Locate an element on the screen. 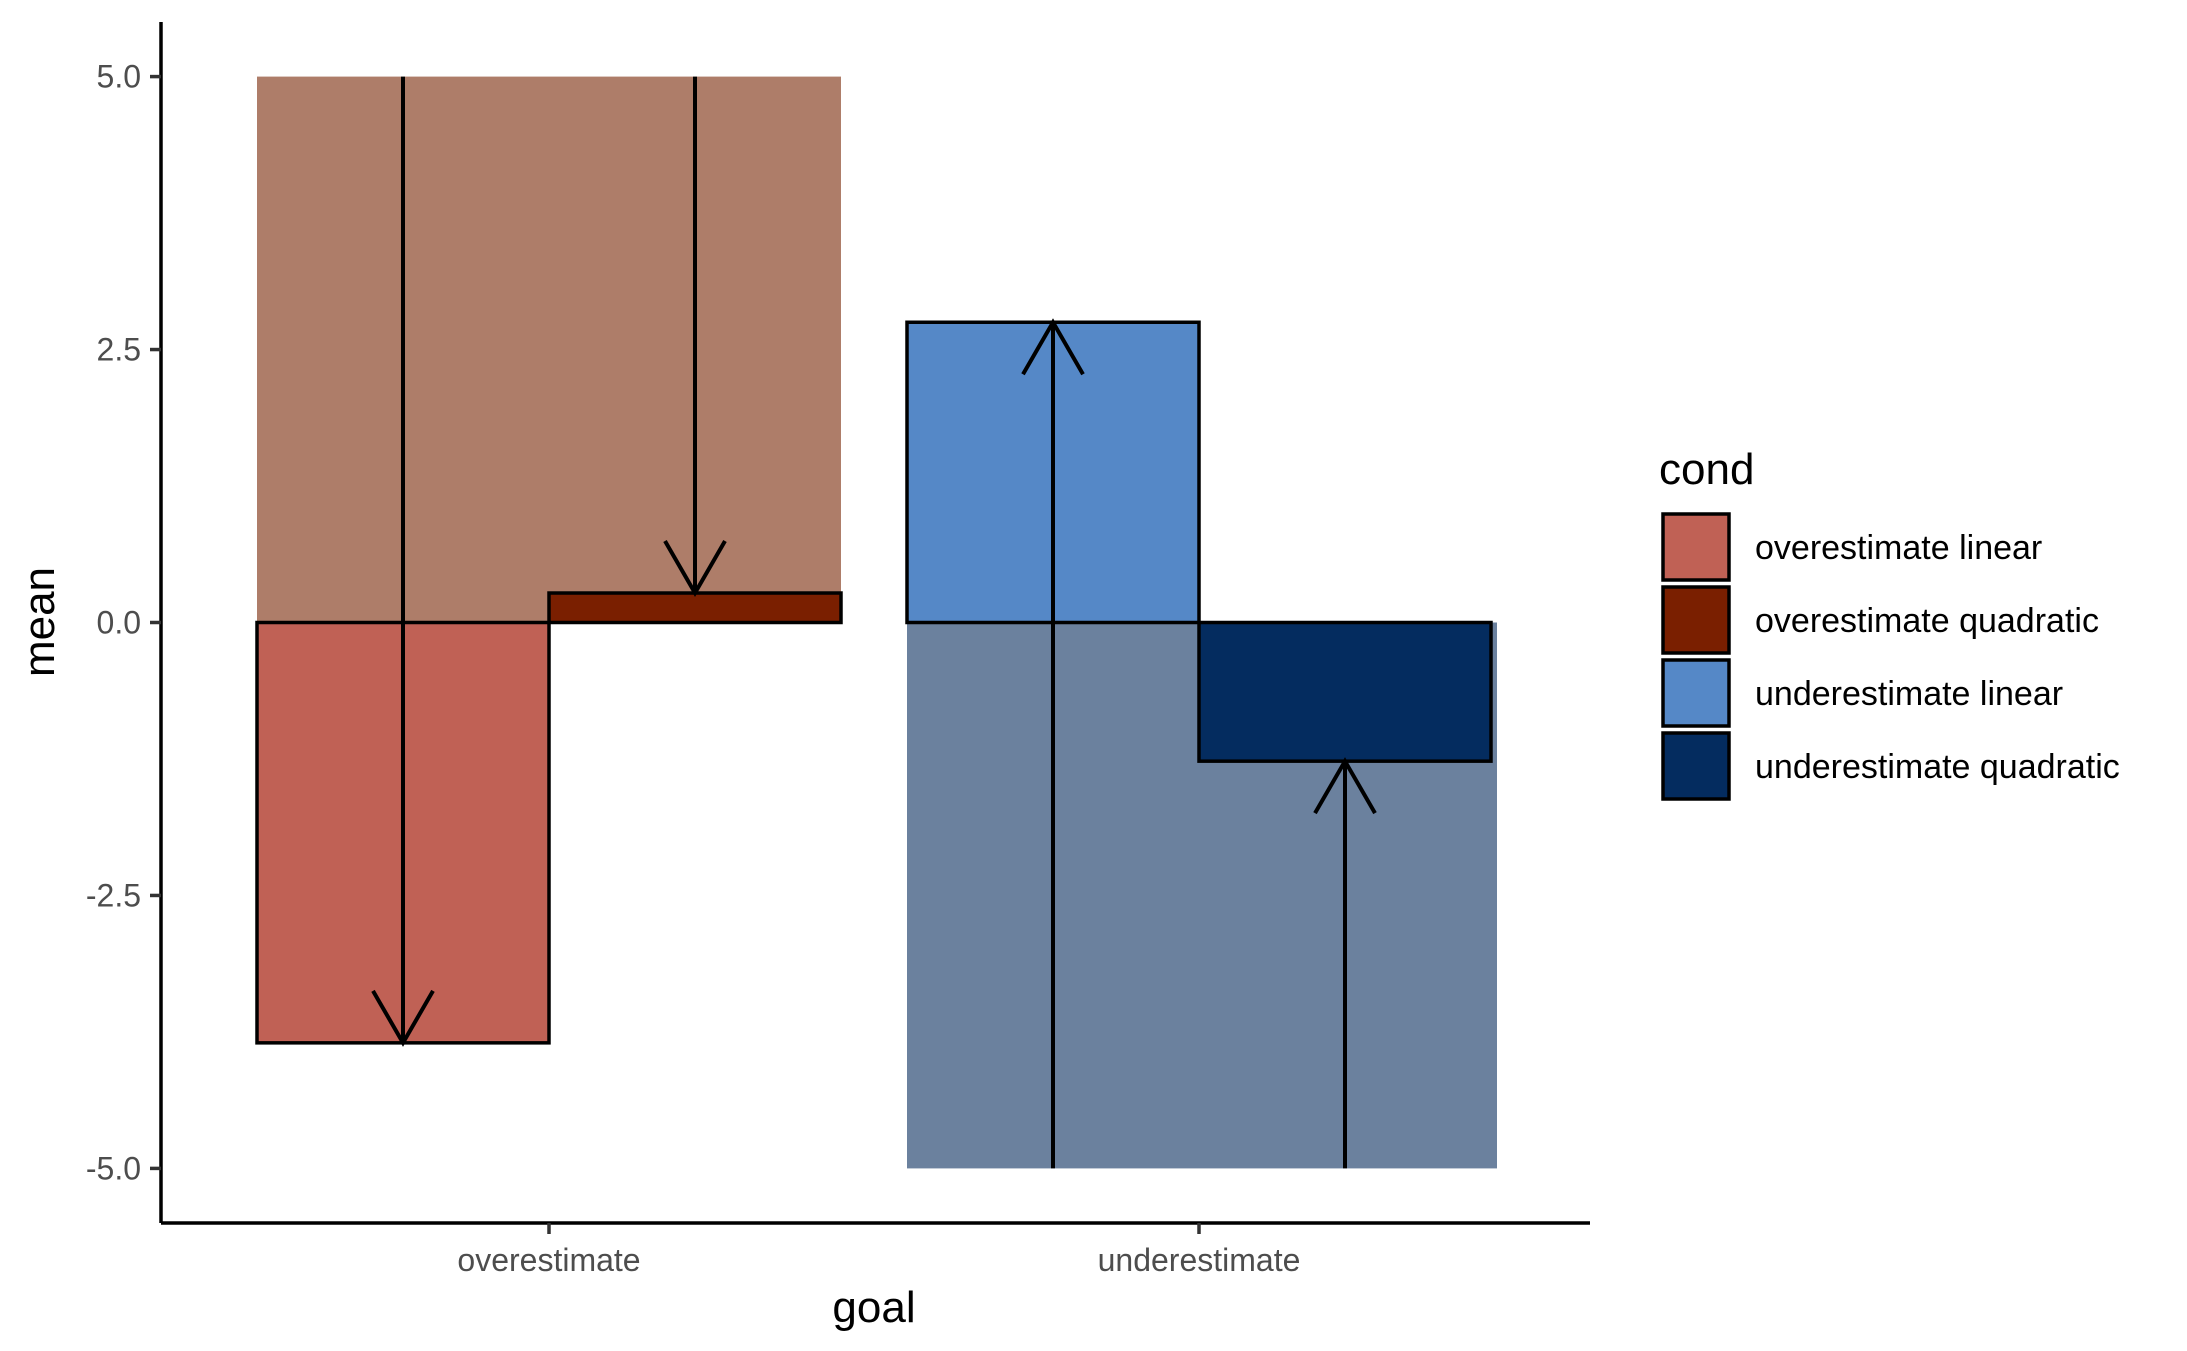 The width and height of the screenshot is (2187, 1351). legend-label: underestimate linear is located at coordinates (1909, 694).